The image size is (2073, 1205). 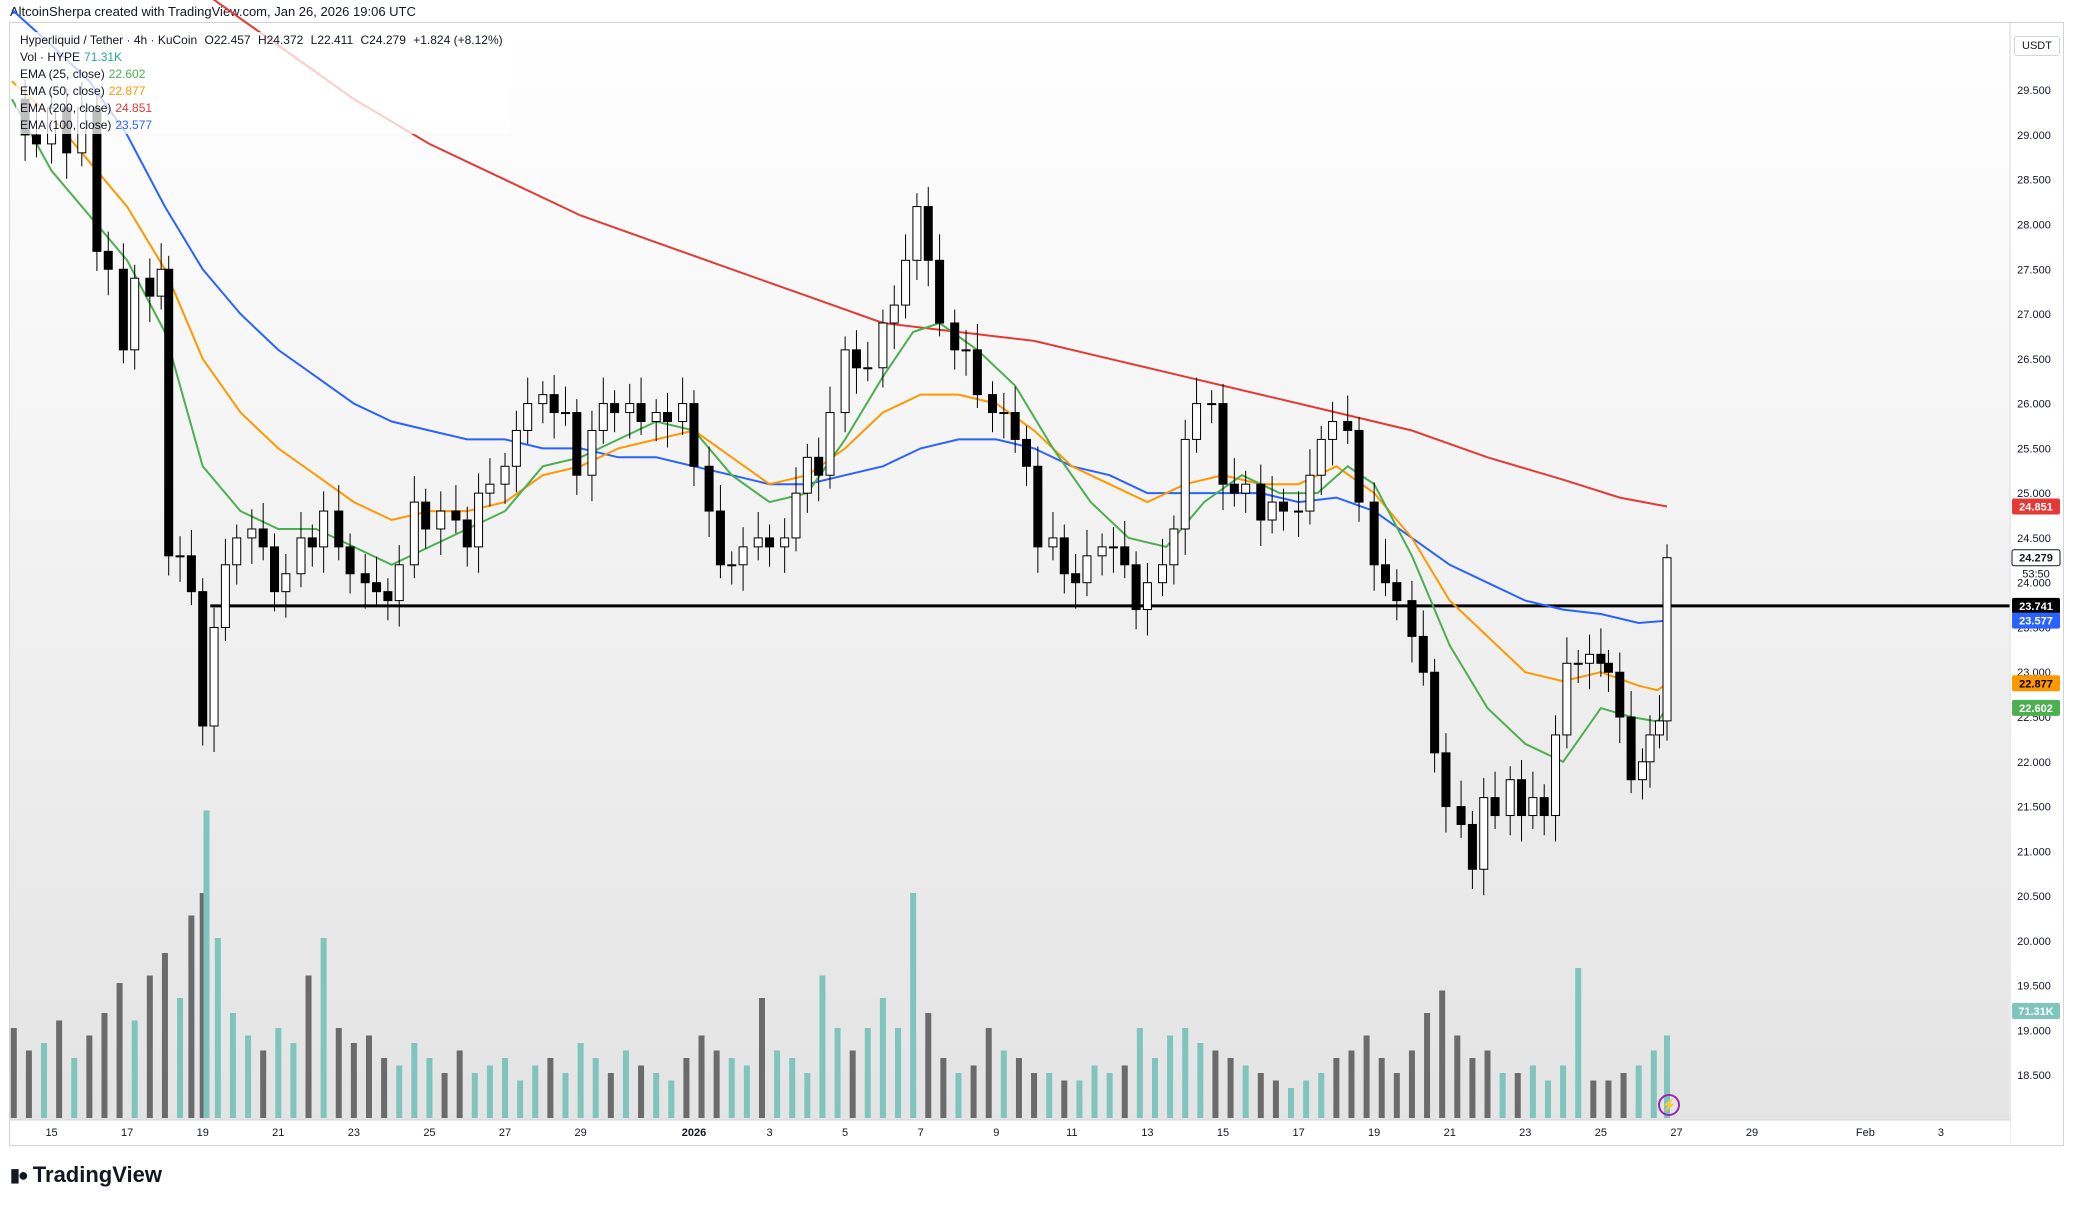 What do you see at coordinates (694, 1133) in the screenshot?
I see `x-tick-label: 2026` at bounding box center [694, 1133].